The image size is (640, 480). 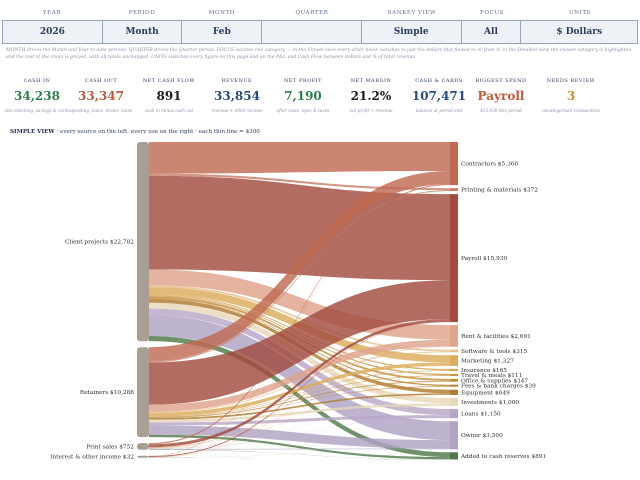 What do you see at coordinates (53, 32) in the screenshot?
I see `control-year: 2026` at bounding box center [53, 32].